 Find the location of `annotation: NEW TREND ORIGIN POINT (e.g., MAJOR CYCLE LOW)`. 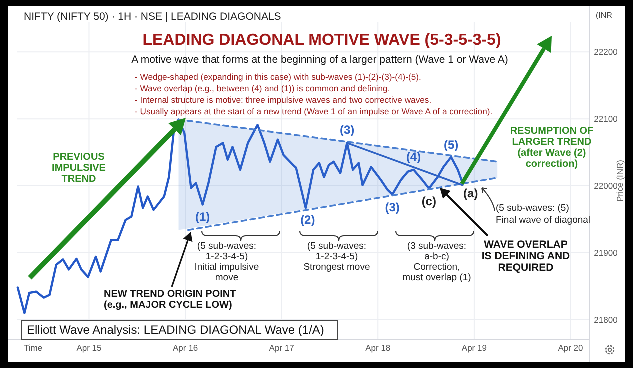

annotation: NEW TREND ORIGIN POINT (e.g., MAJOR CYCLE LOW) is located at coordinates (170, 300).